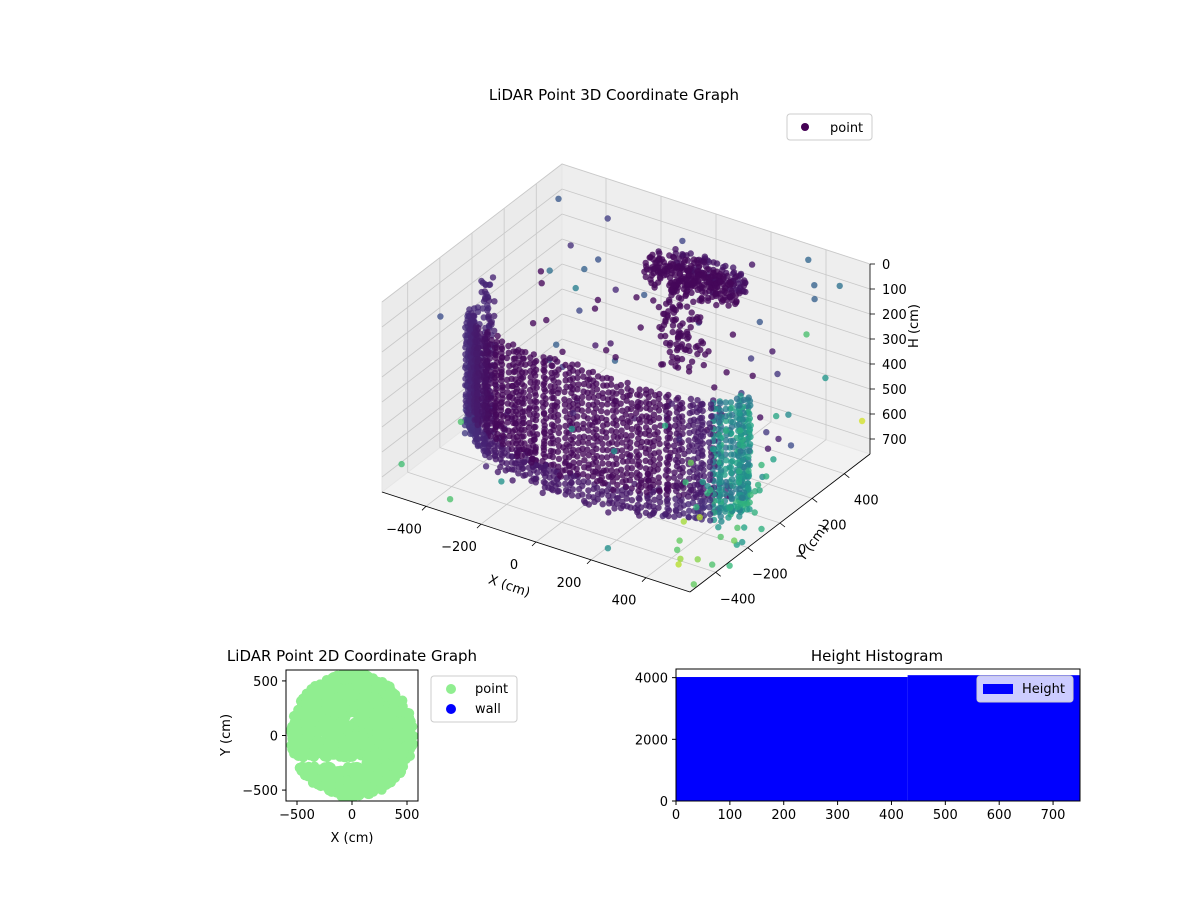 The width and height of the screenshot is (1200, 900). What do you see at coordinates (226, 735) in the screenshot?
I see `y-axis-label-2d: Y (cm)` at bounding box center [226, 735].